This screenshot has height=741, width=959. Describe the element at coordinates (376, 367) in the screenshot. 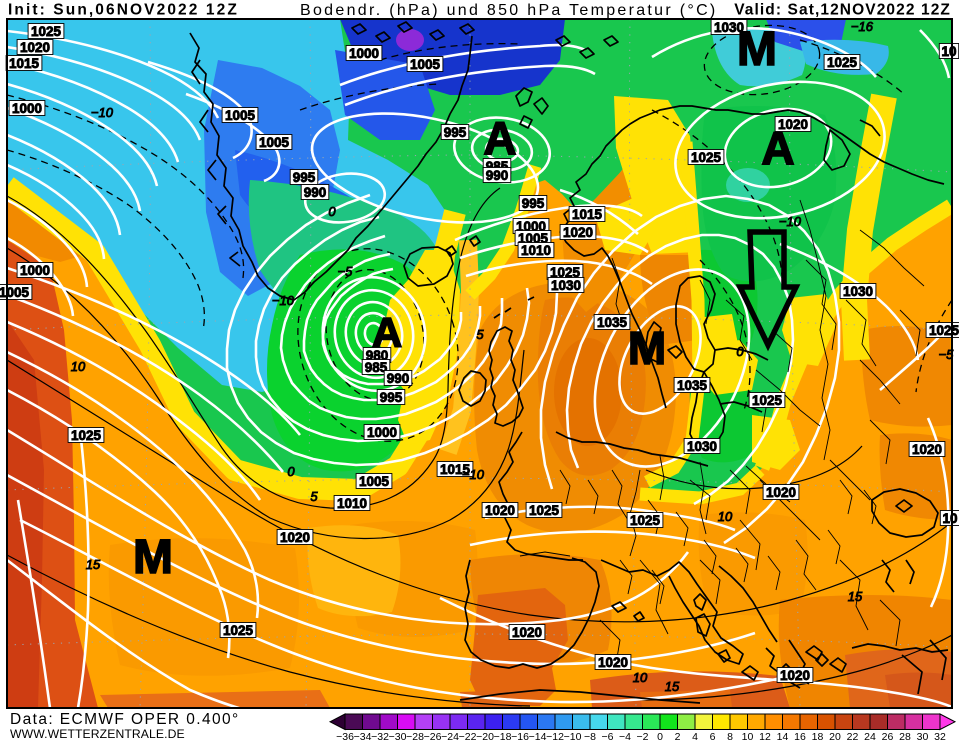

I see `svg-text: 985` at that location.